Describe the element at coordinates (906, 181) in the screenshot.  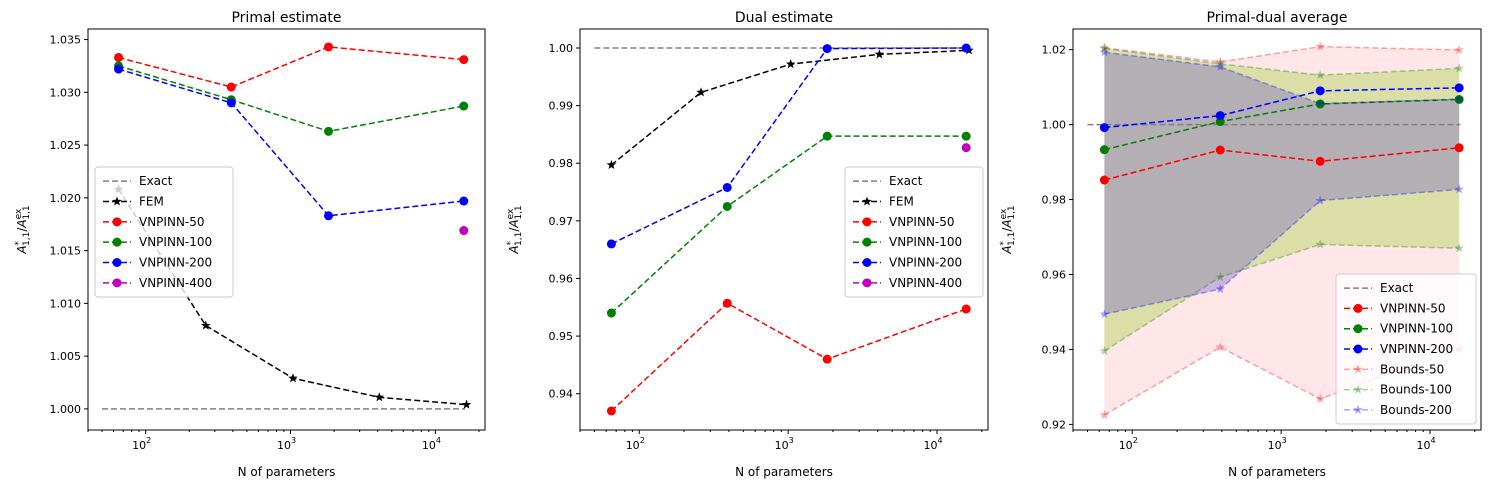
I see `legend-label-exact: Exact` at that location.